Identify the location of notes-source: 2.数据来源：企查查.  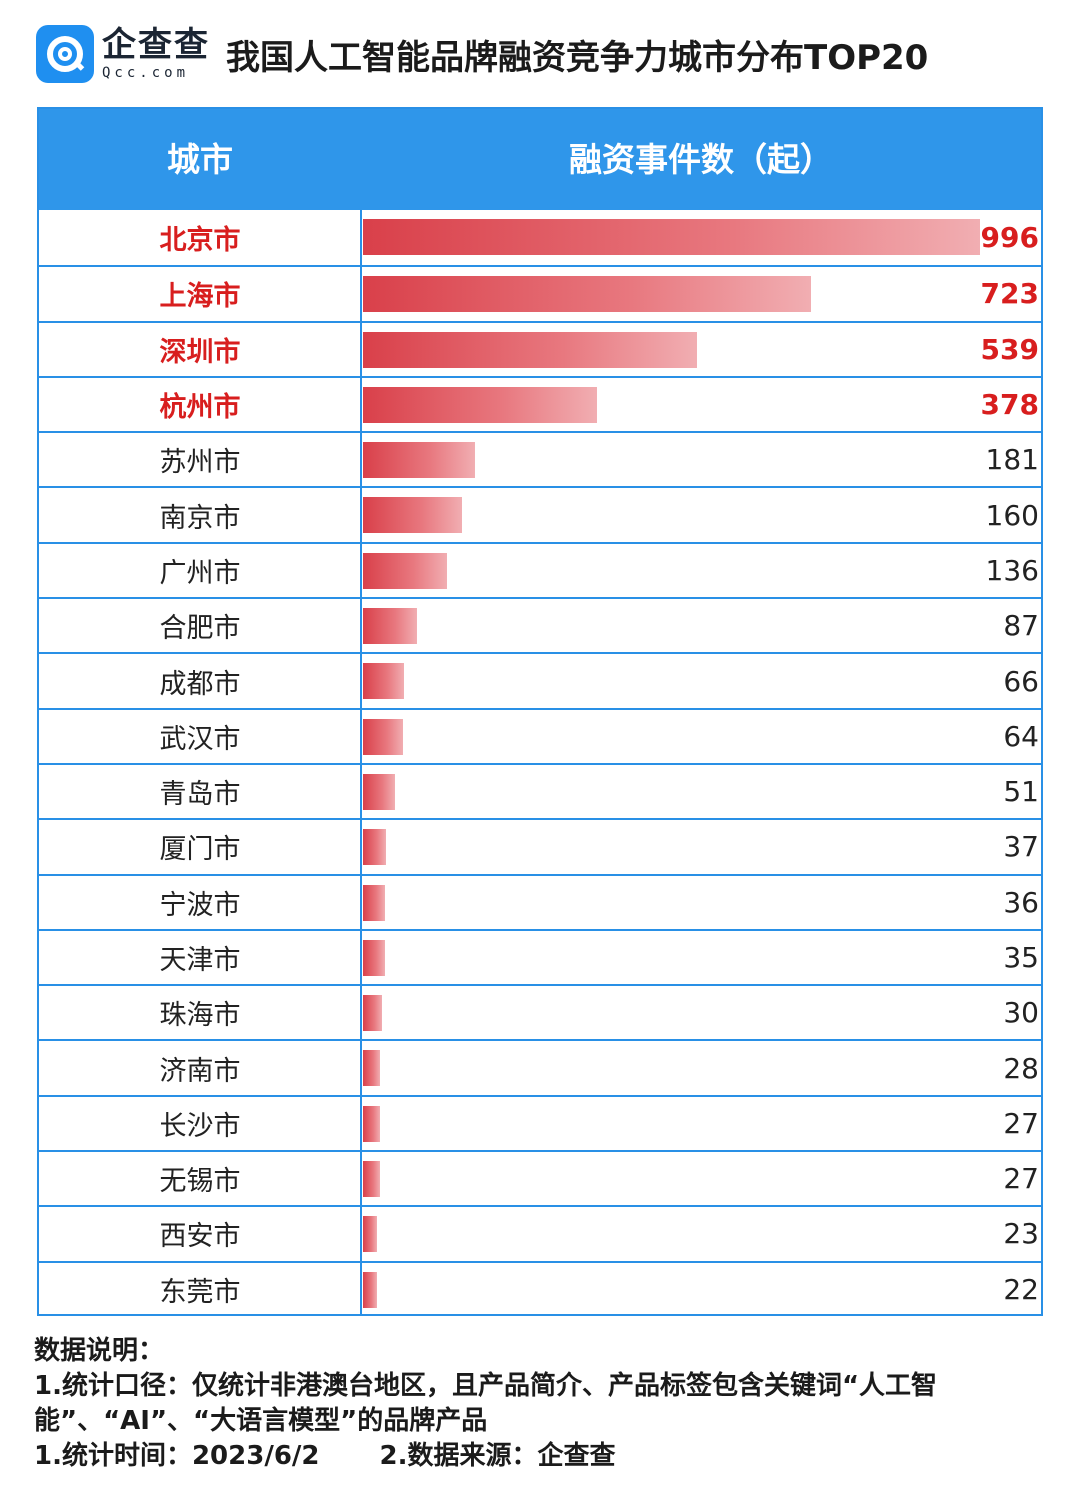
(497, 1456).